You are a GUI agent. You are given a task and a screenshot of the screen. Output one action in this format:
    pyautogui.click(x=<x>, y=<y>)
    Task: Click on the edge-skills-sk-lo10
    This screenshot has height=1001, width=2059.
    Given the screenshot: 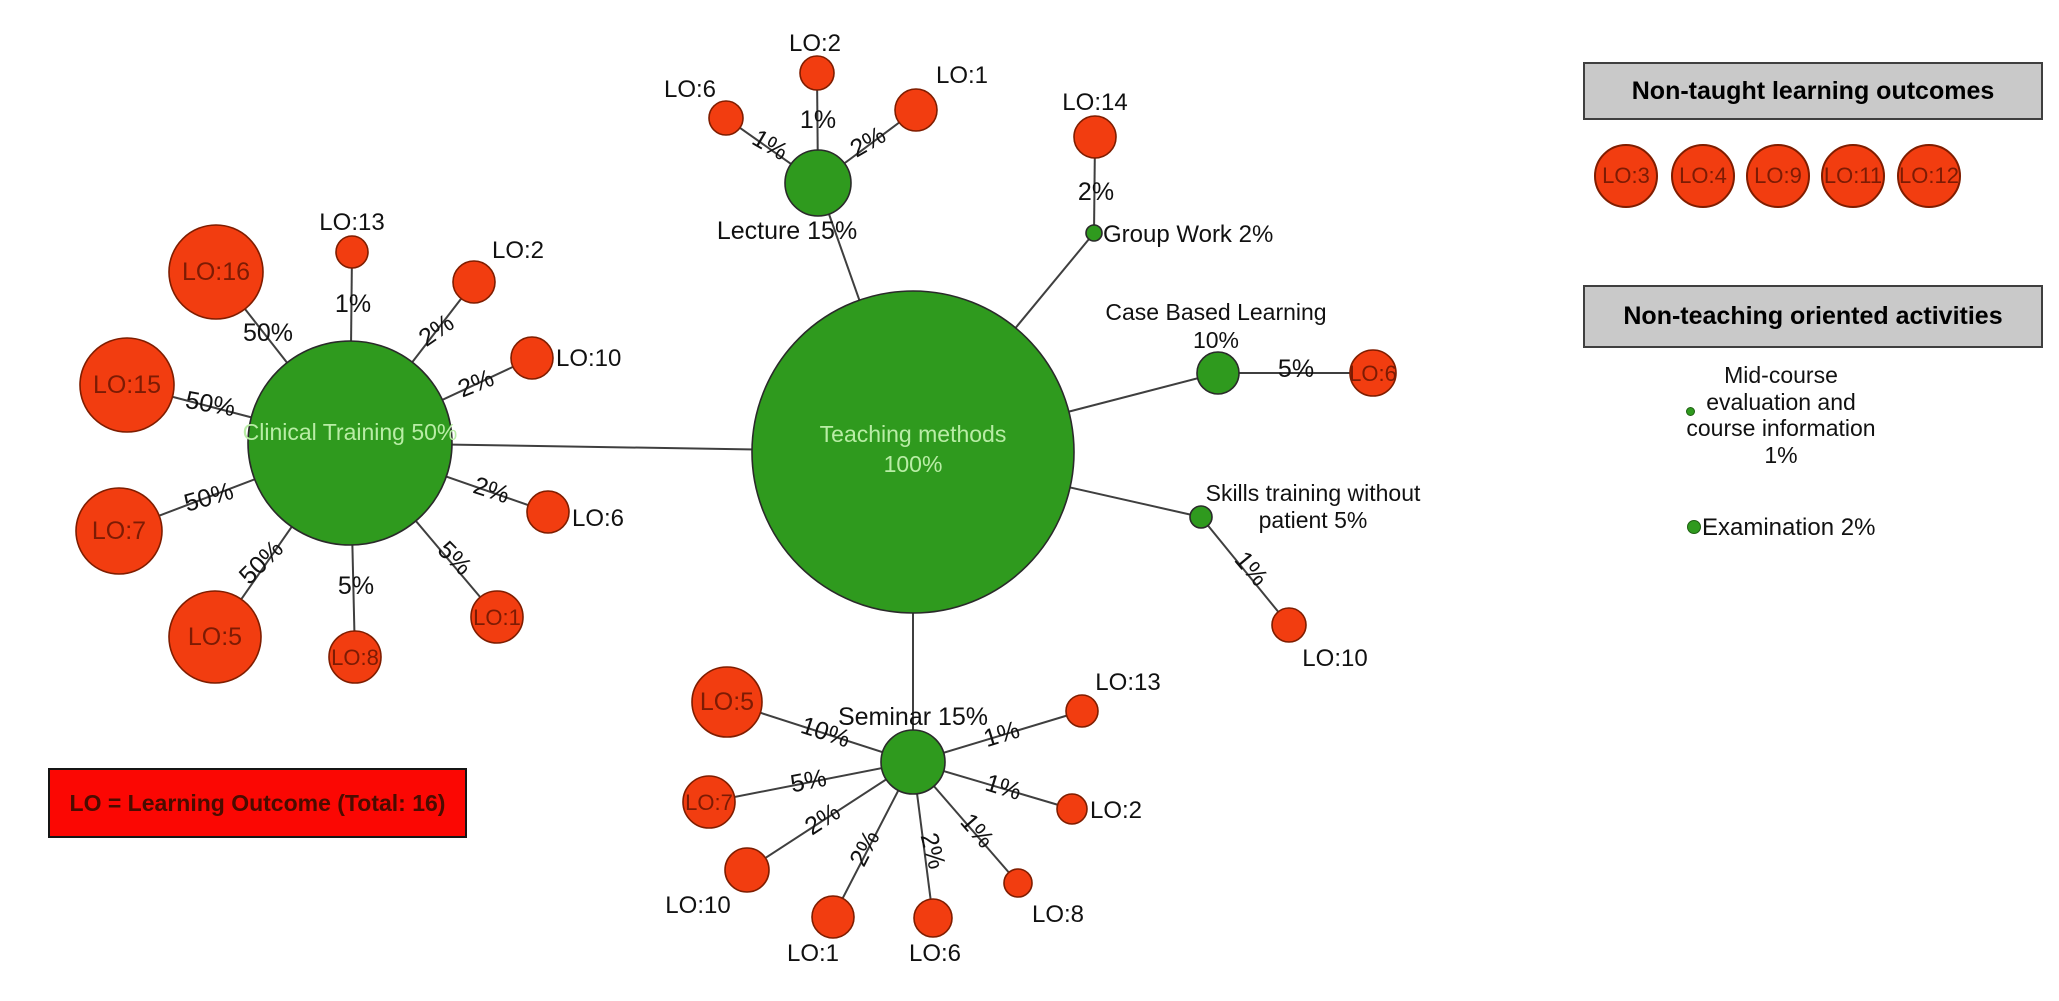 What is the action you would take?
    pyautogui.click(x=1245, y=571)
    